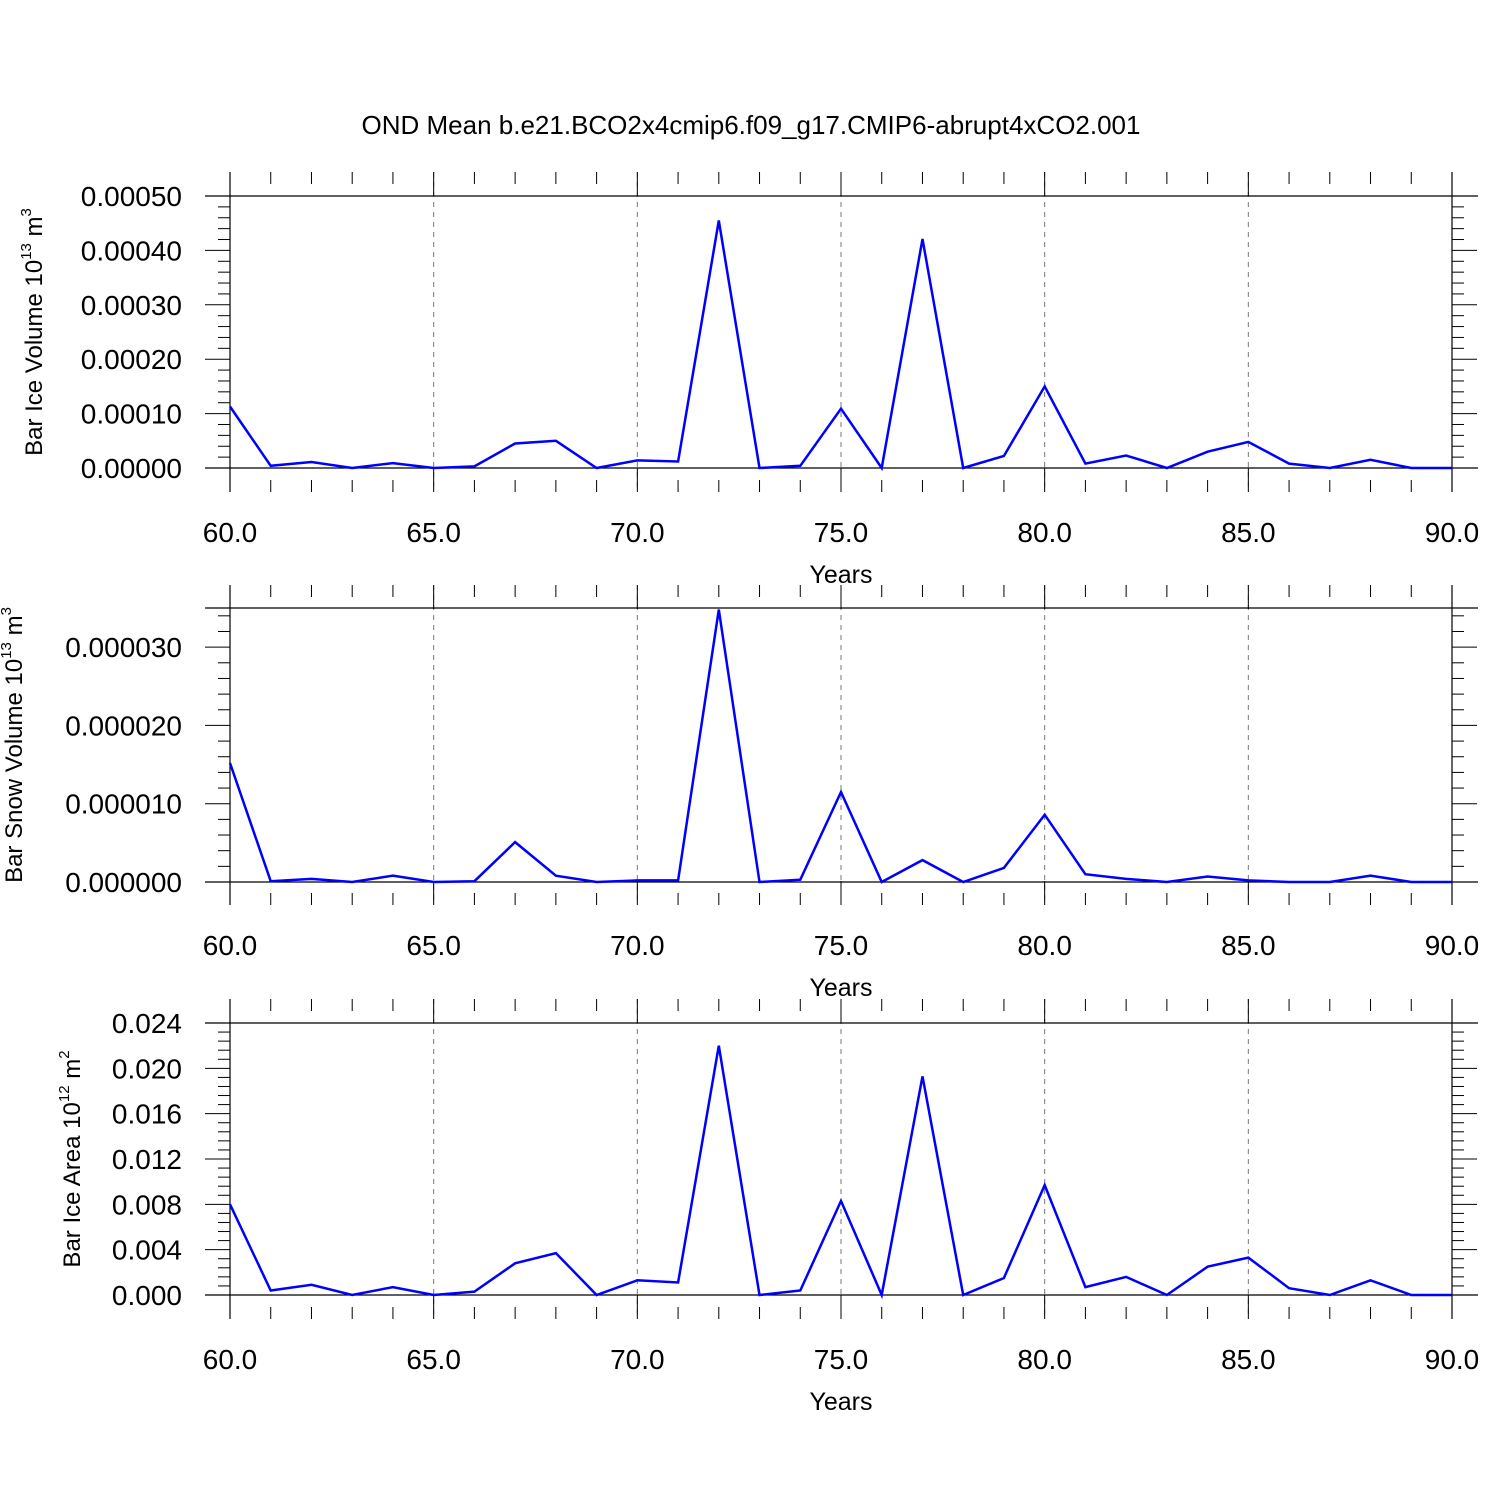 The width and height of the screenshot is (1500, 1500). What do you see at coordinates (14, 771) in the screenshot?
I see `y-axis-label-main: Bar Snow Volume 10` at bounding box center [14, 771].